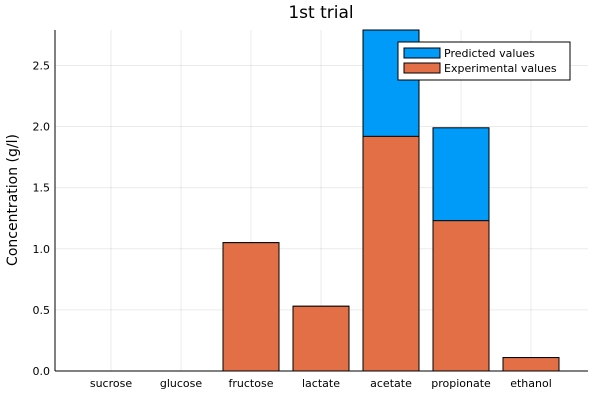 This screenshot has width=600, height=400. What do you see at coordinates (461, 296) in the screenshot?
I see `bar-experimental-propionate` at bounding box center [461, 296].